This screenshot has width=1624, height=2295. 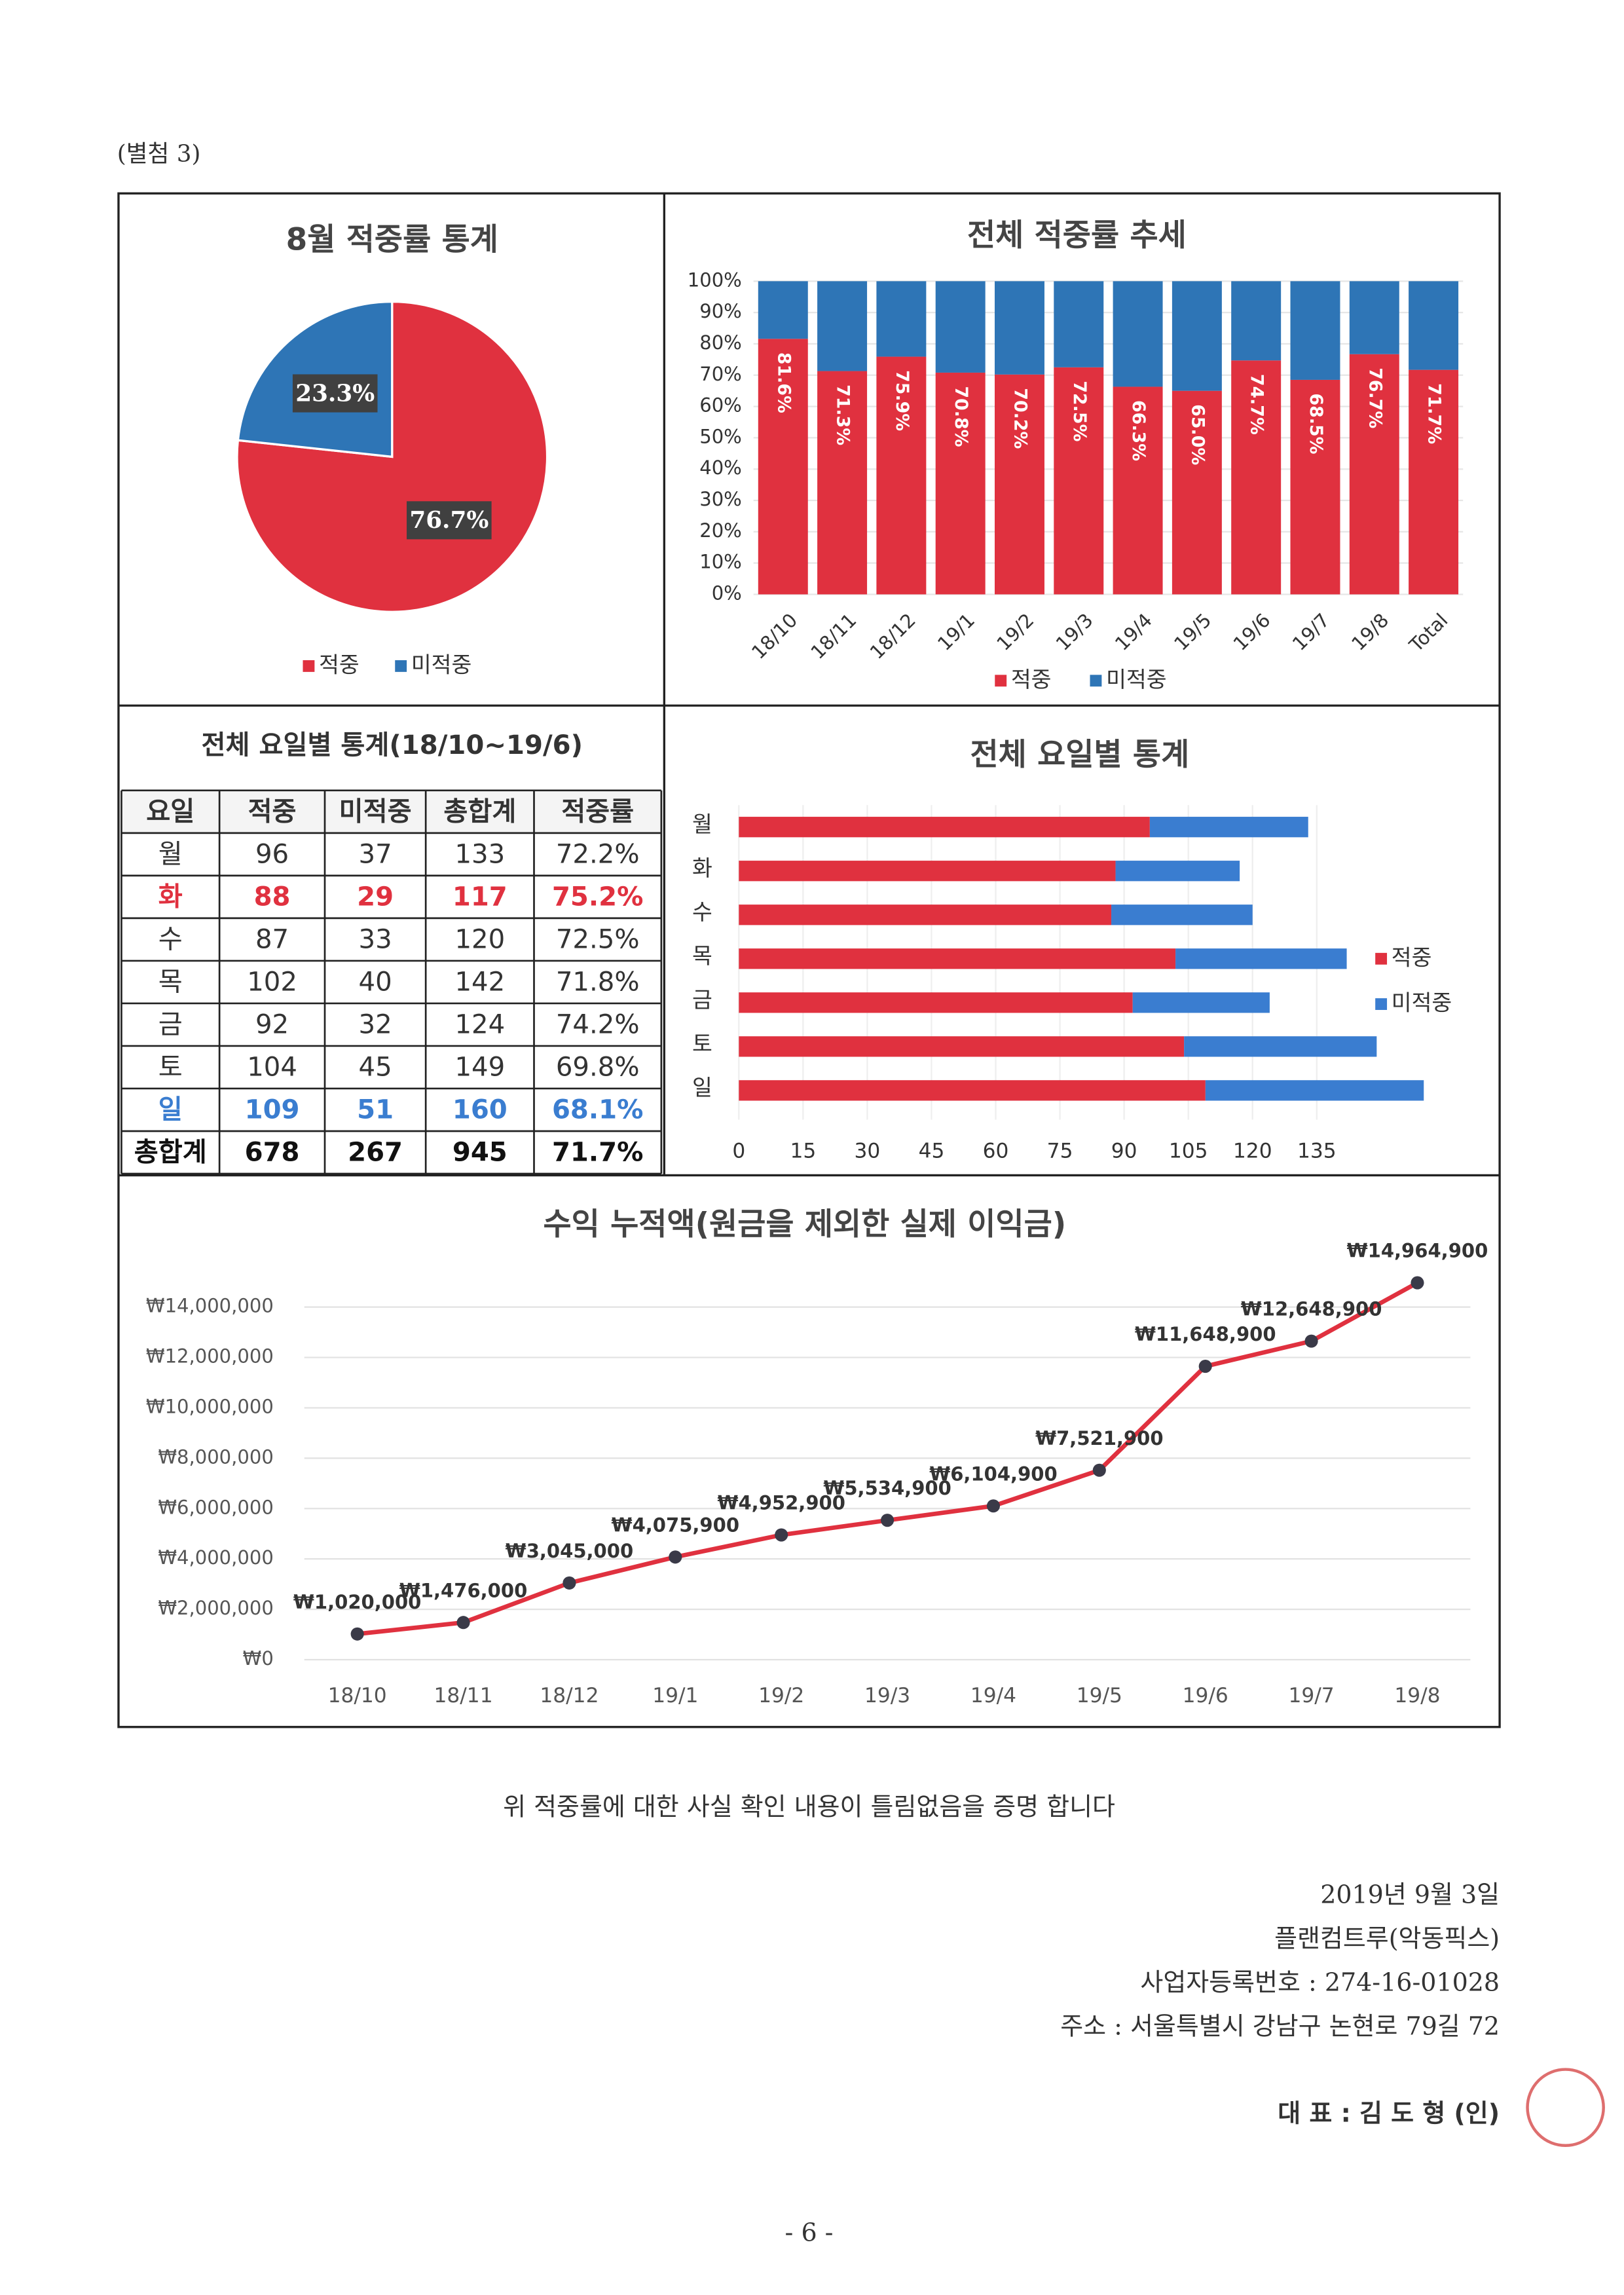 What do you see at coordinates (961, 416) in the screenshot?
I see `data-label: 70.8%` at bounding box center [961, 416].